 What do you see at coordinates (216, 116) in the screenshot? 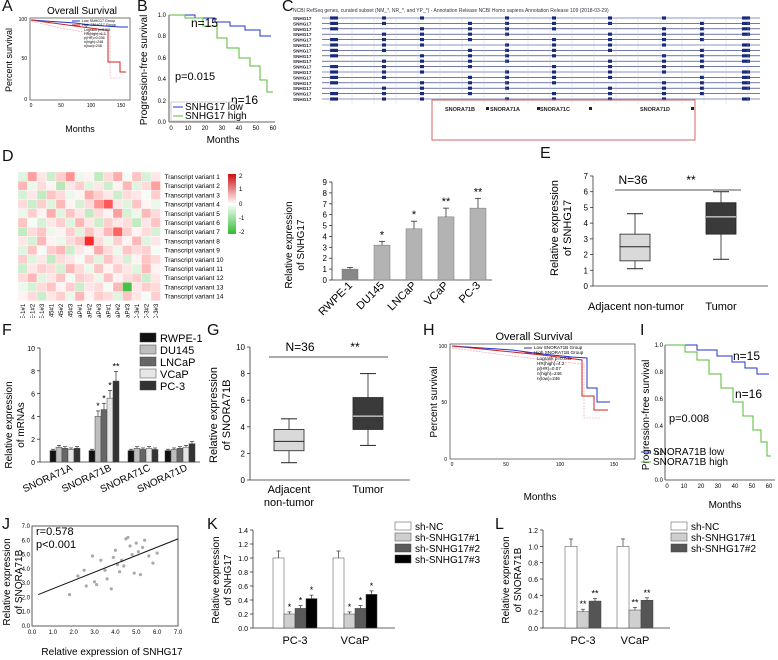
I see `b-legend-item: SNHG17 high` at bounding box center [216, 116].